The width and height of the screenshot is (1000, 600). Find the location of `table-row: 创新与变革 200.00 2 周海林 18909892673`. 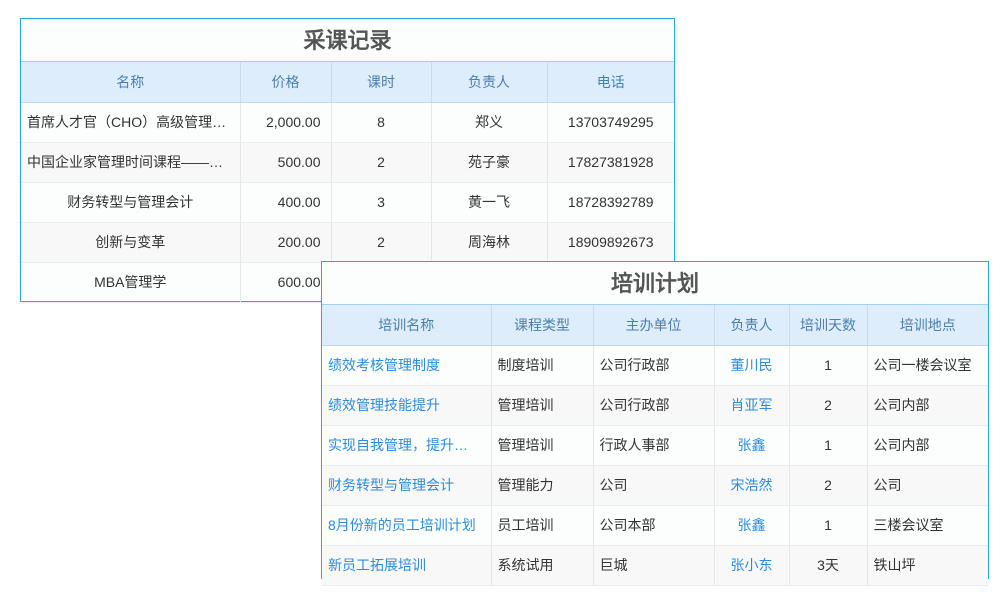

table-row: 创新与变革 200.00 2 周海林 18909892673 is located at coordinates (347, 242).